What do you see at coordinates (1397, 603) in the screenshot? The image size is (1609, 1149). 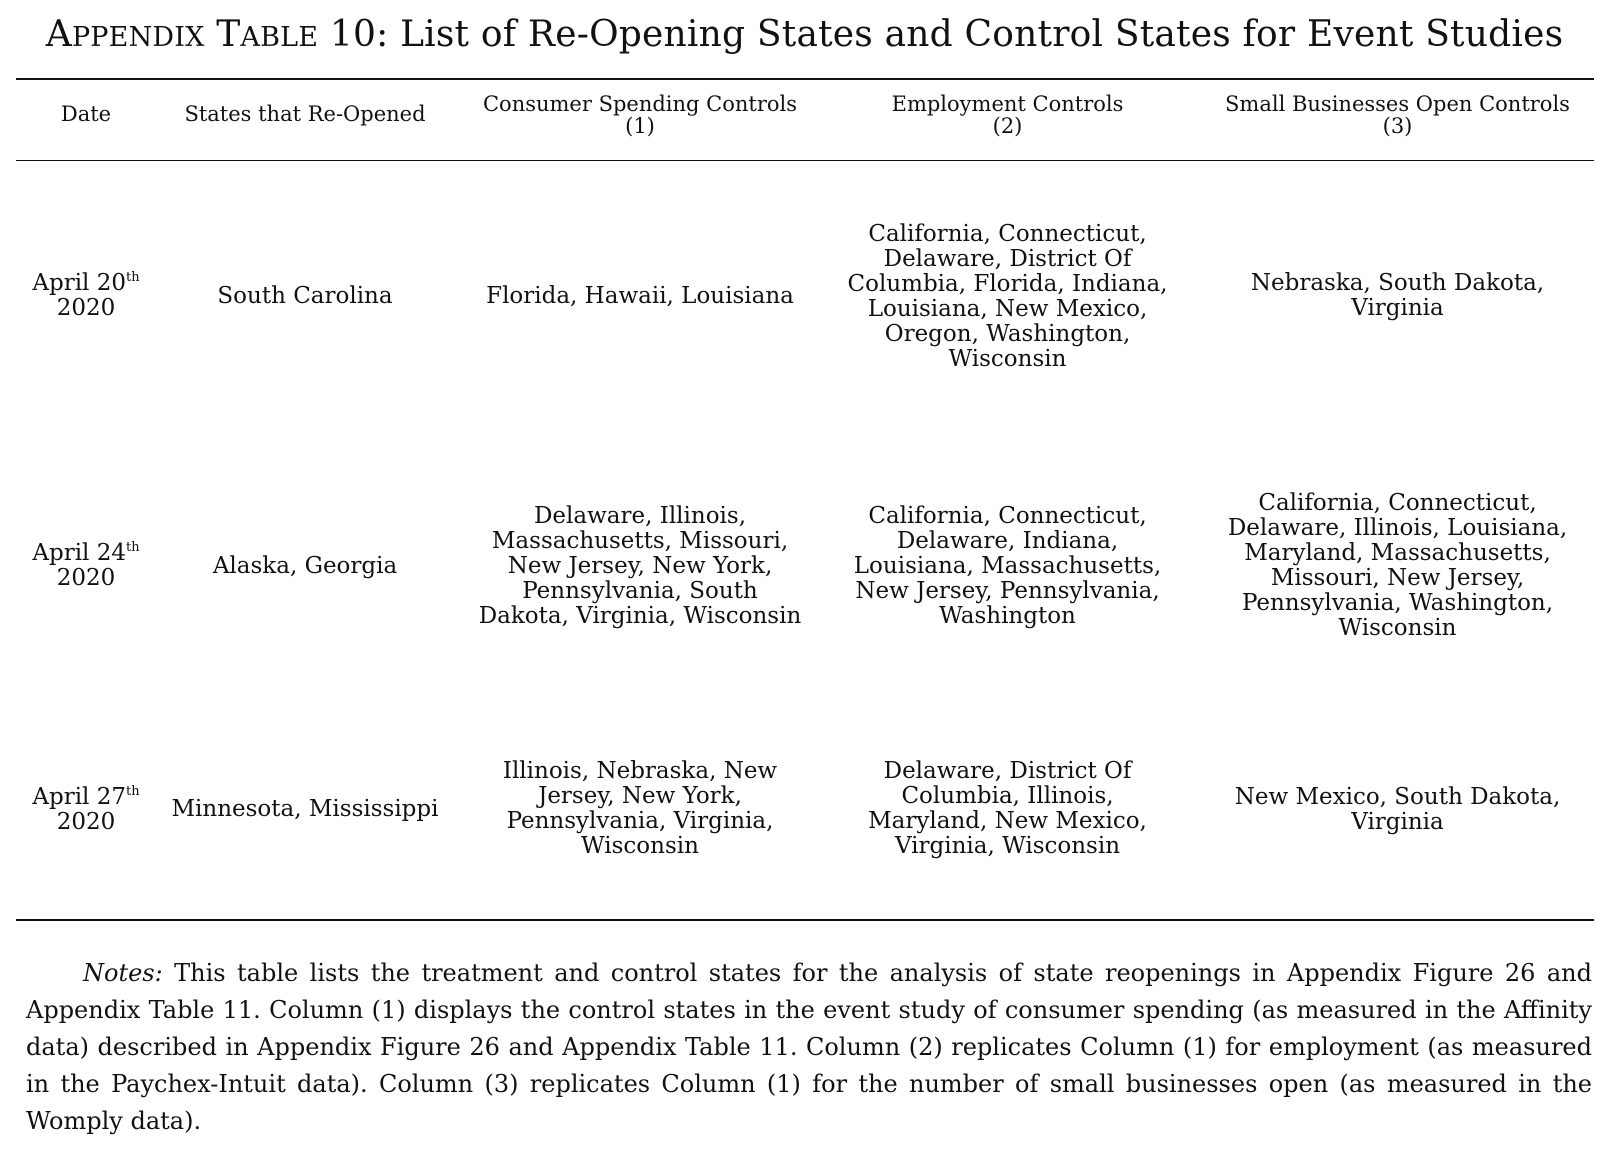 I see `row-2-smallbiz-line: Pennsylvania, Washington,` at bounding box center [1397, 603].